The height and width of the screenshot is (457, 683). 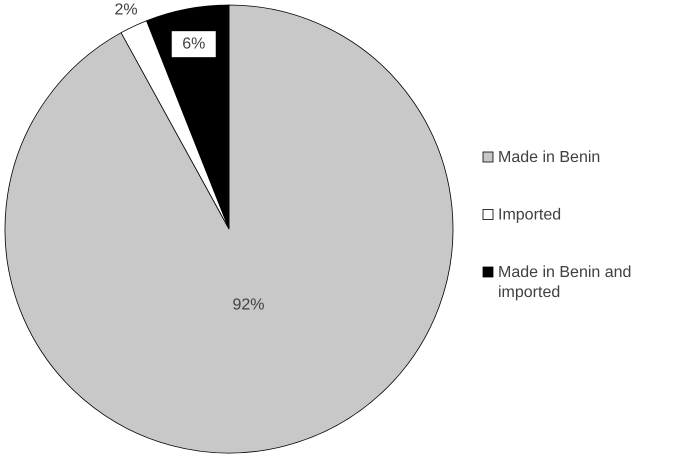 I want to click on data-label: 92%, so click(x=248, y=305).